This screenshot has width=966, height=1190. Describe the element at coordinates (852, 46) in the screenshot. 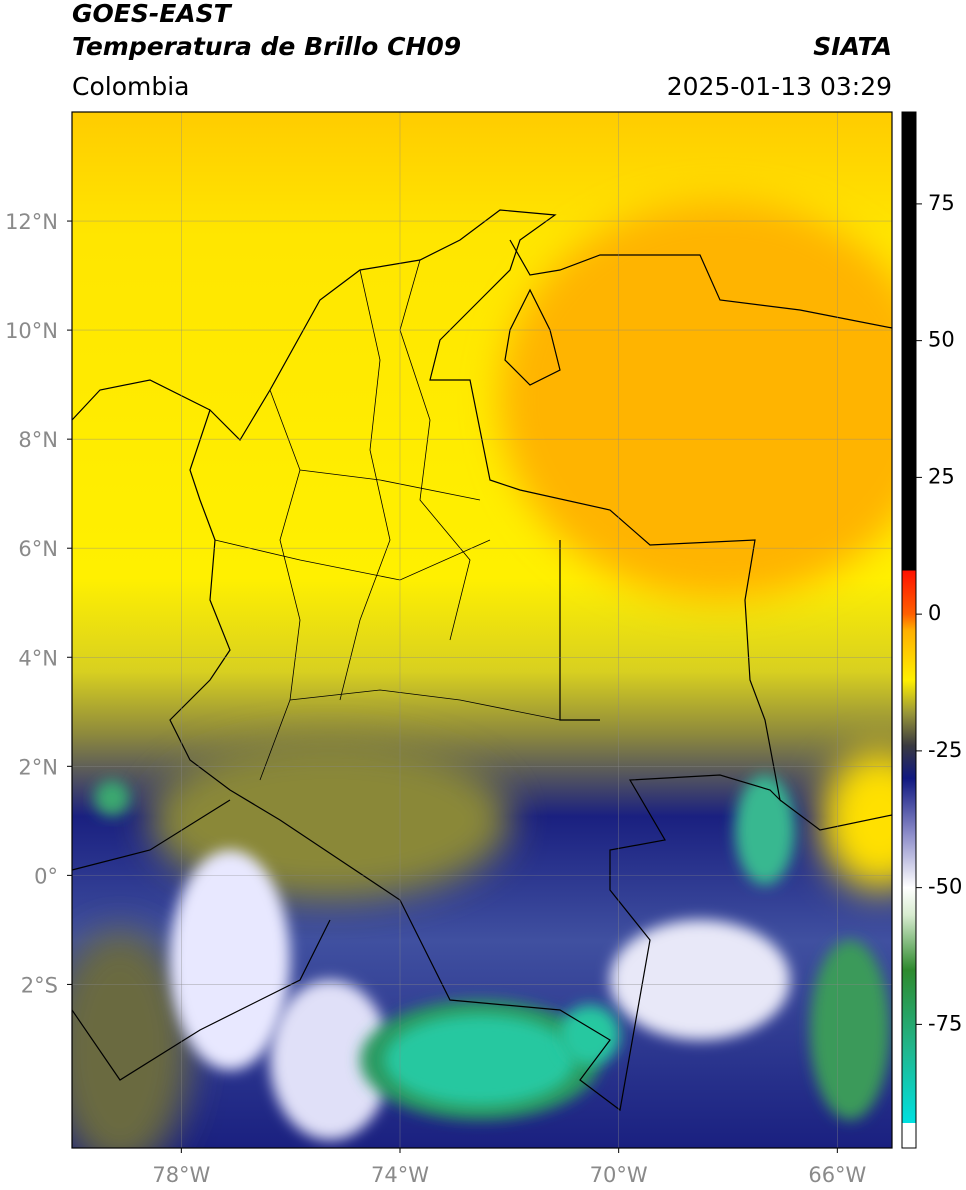

I see `source: SIATA` at that location.